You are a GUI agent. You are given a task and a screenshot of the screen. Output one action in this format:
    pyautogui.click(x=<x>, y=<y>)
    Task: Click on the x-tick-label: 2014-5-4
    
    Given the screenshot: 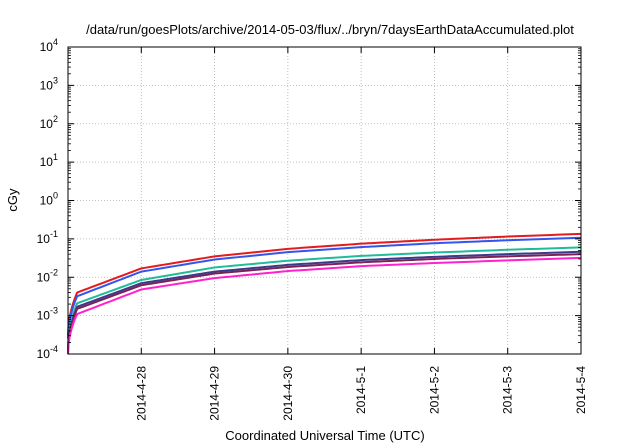 What is the action you would take?
    pyautogui.click(x=581, y=390)
    